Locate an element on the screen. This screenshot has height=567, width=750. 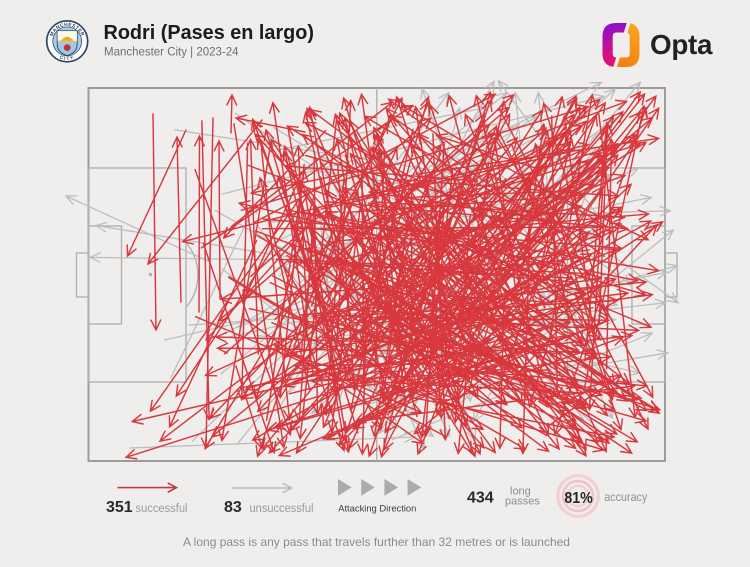
svg-text: 351 is located at coordinates (119, 507).